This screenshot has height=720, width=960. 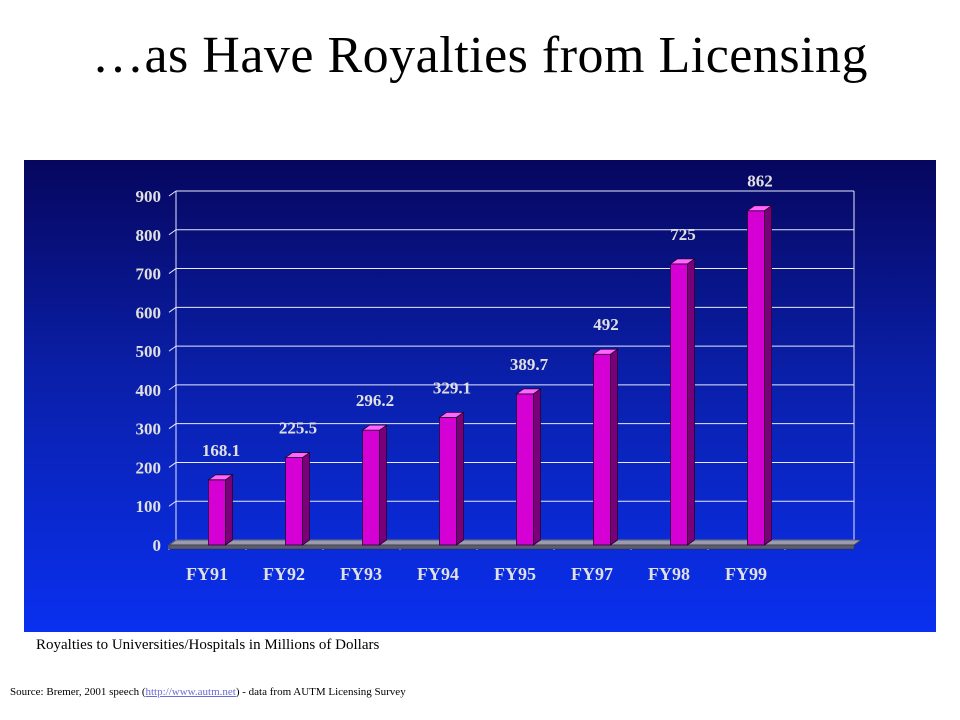 What do you see at coordinates (221, 450) in the screenshot?
I see `data-label: 168.1` at bounding box center [221, 450].